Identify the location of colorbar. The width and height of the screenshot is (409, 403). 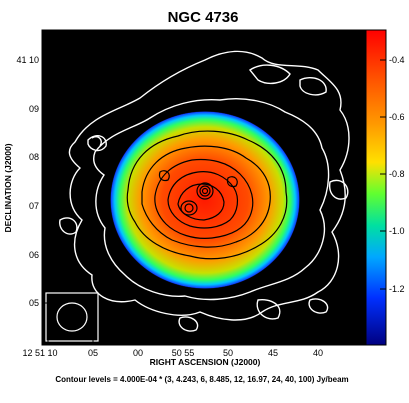
(376, 187).